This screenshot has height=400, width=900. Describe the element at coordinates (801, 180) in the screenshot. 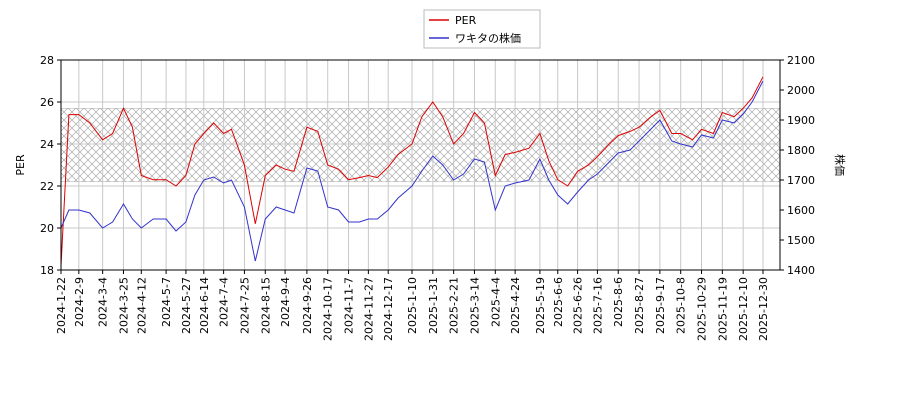

I see `y2-tick-label: 1700` at that location.